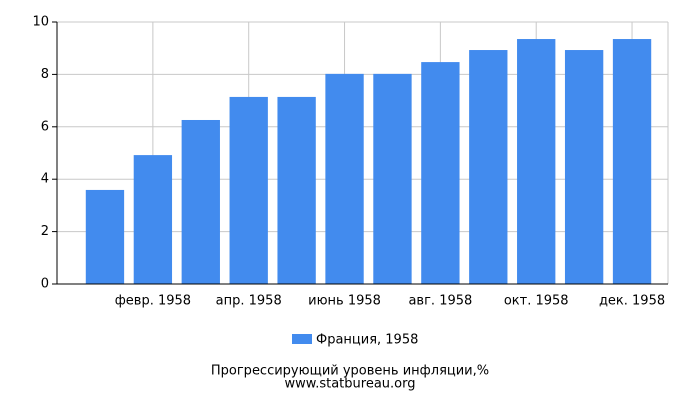  I want to click on y-tick-label: 4, so click(45, 179).